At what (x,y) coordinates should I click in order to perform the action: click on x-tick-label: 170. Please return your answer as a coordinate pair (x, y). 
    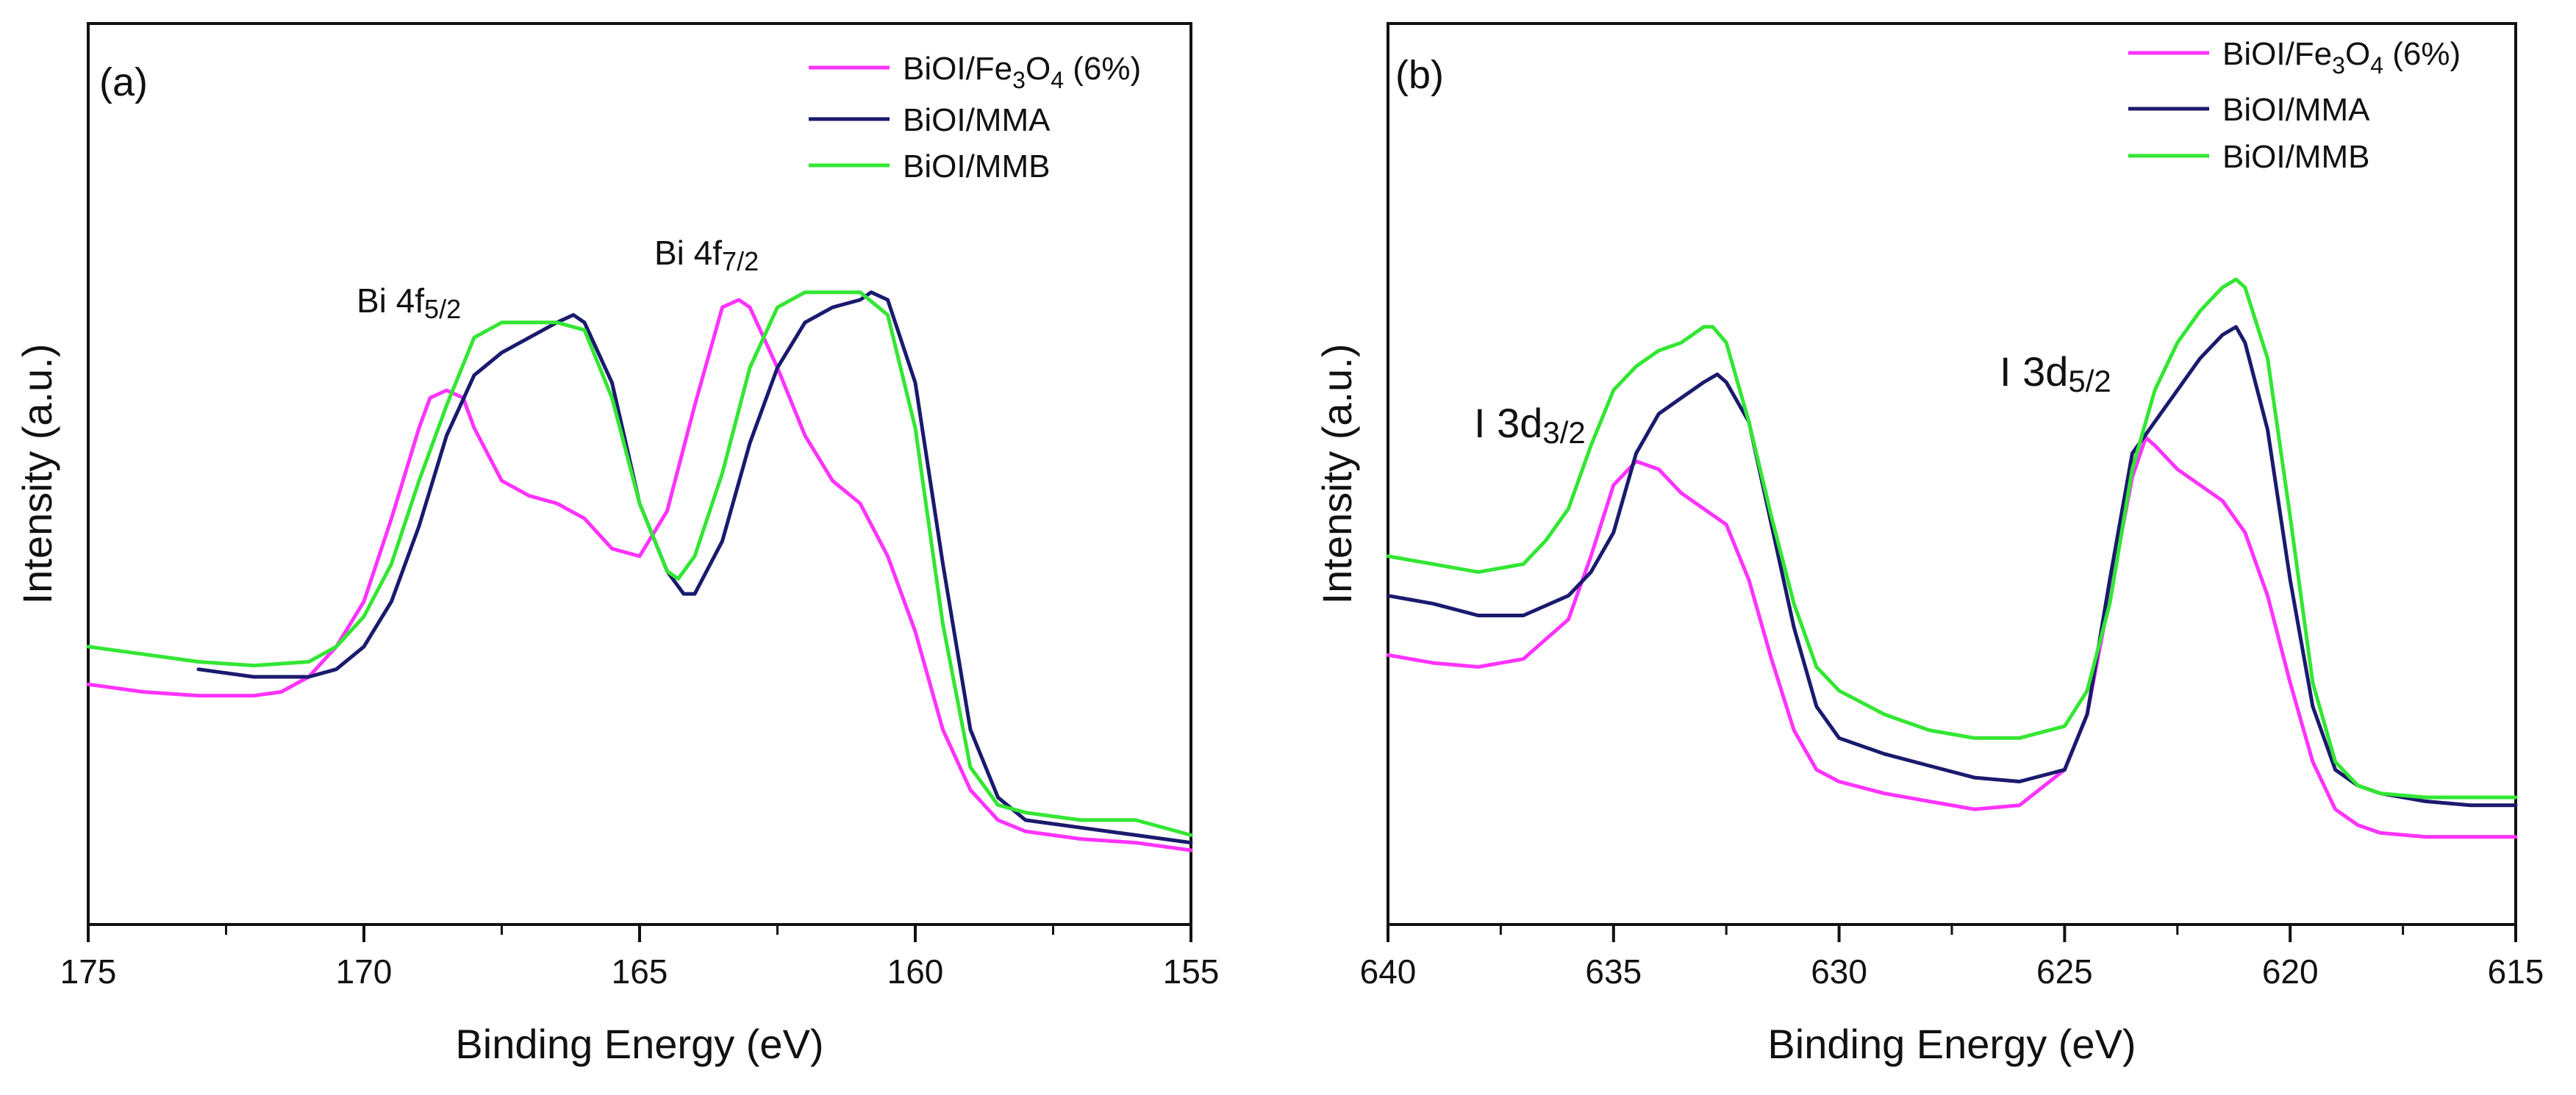
    Looking at the image, I should click on (364, 971).